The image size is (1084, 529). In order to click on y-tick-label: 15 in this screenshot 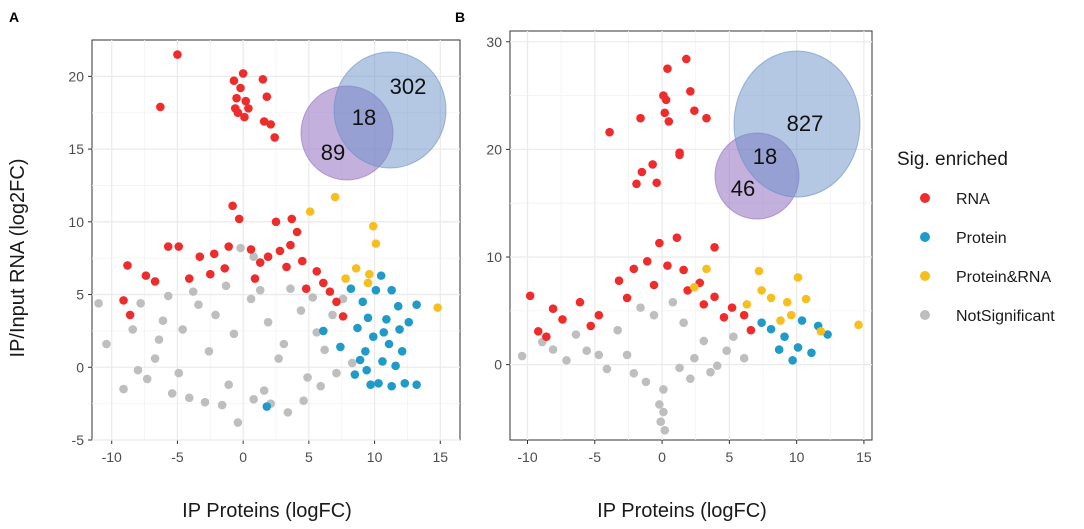, I will do `click(76, 149)`.